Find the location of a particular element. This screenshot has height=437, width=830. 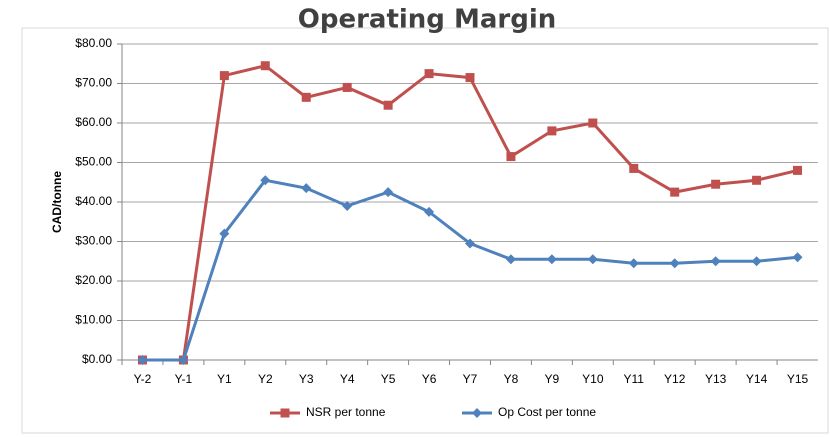

y-axis-label: CAD/tonne is located at coordinates (57, 202).